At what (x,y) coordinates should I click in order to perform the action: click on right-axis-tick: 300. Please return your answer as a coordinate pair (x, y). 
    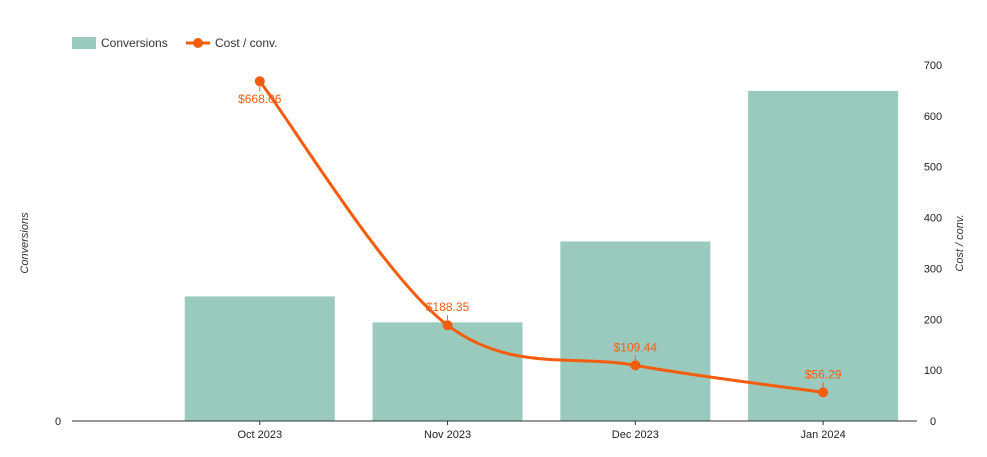
    Looking at the image, I should click on (933, 269).